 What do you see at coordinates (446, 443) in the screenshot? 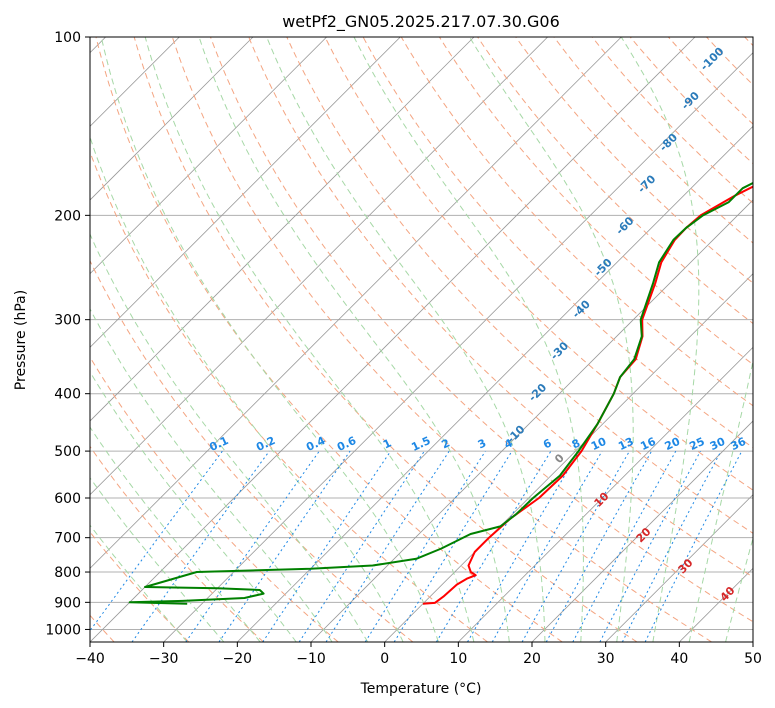
I see `mixing-ratio-label: 2` at bounding box center [446, 443].